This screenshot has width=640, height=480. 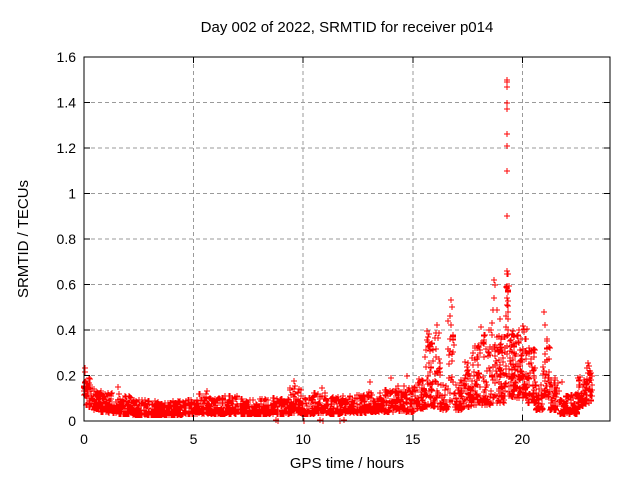 I want to click on y-tick-label: 0.4, so click(x=67, y=330).